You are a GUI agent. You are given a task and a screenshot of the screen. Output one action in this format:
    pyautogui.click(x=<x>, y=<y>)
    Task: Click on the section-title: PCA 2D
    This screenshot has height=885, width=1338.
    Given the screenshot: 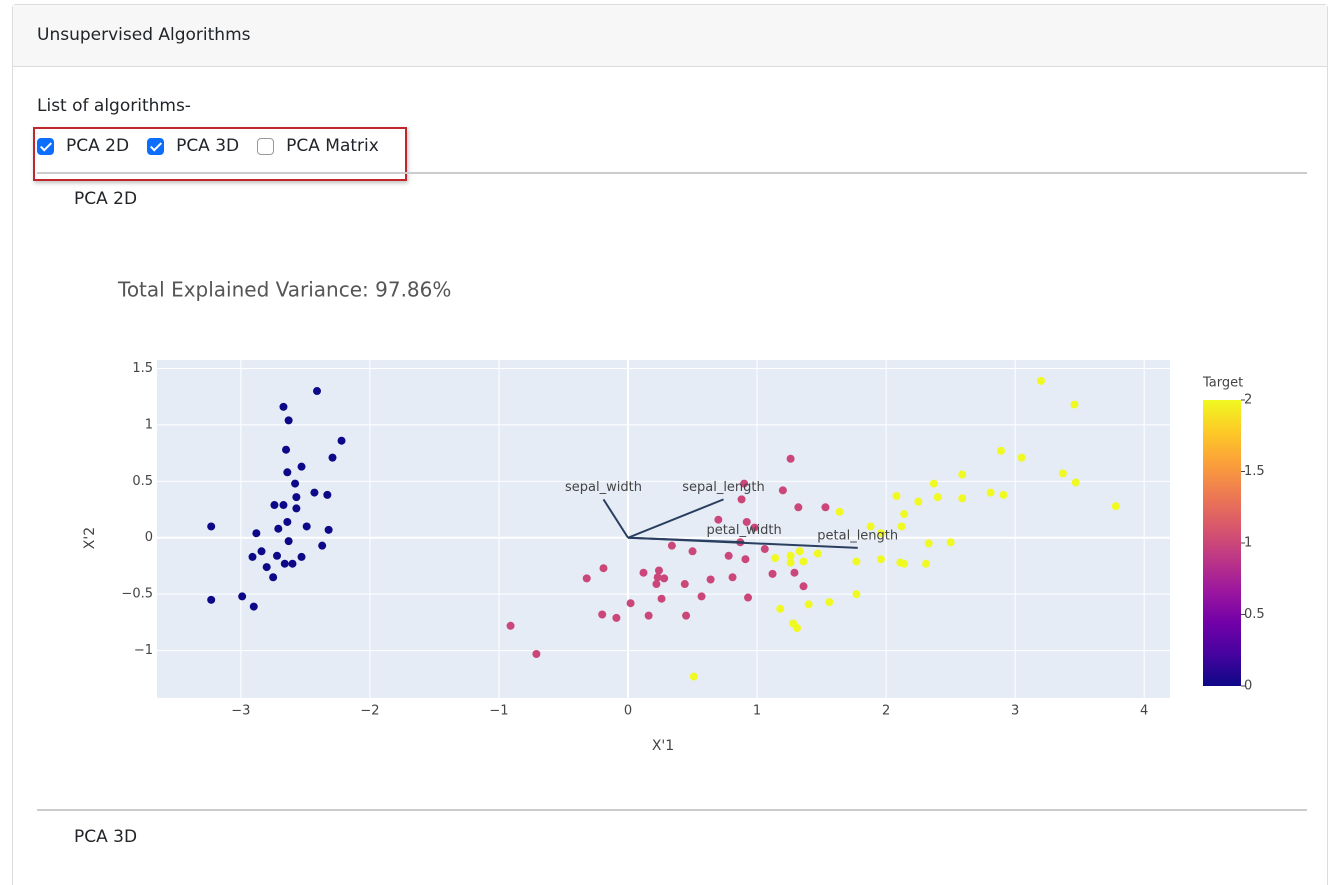 What is the action you would take?
    pyautogui.click(x=106, y=199)
    